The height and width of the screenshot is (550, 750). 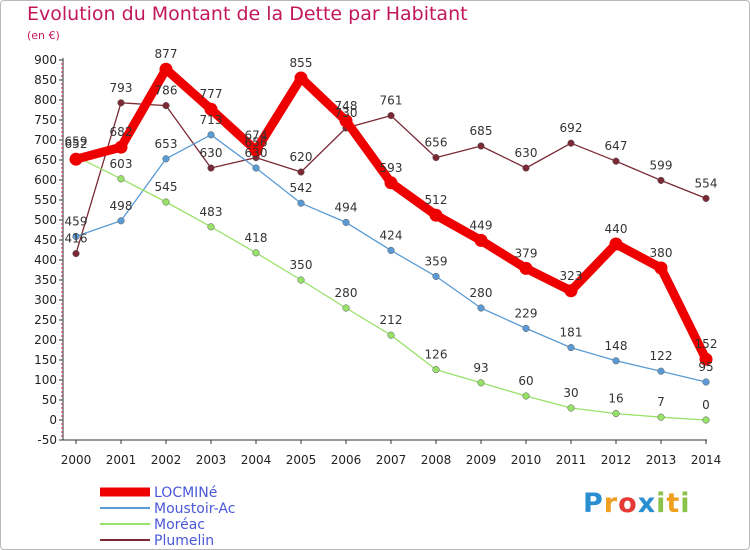 What do you see at coordinates (661, 253) in the screenshot?
I see `data-label-locmin-: 380` at bounding box center [661, 253].